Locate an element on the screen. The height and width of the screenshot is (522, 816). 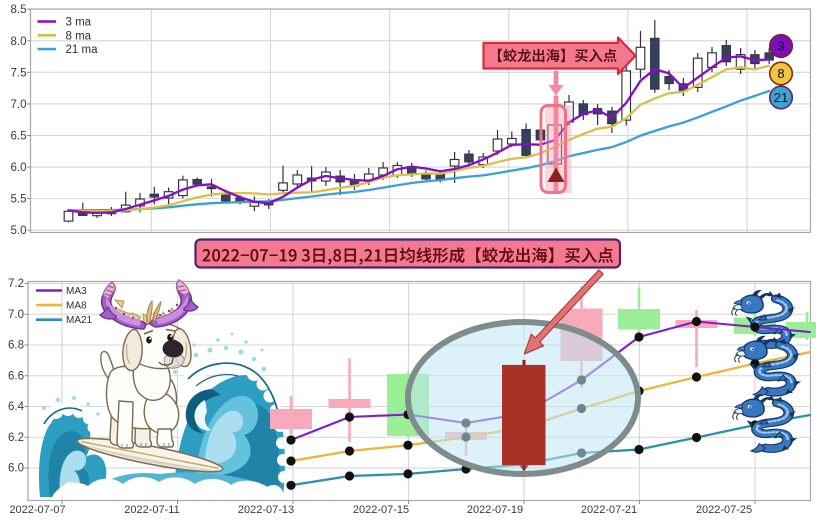
svg-text: 2022-07-21 is located at coordinates (609, 510).